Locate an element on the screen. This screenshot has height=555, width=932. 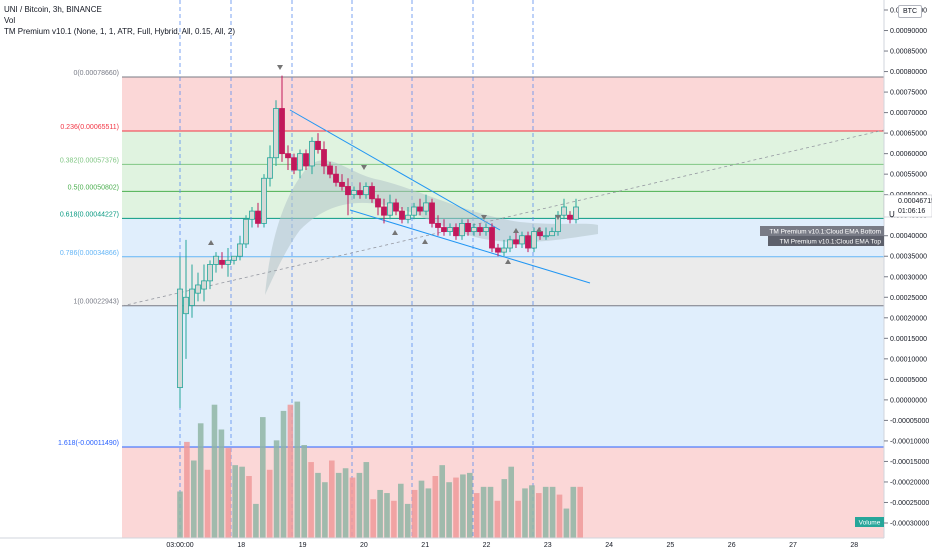
price-axis-label: 0.00075000 is located at coordinates (908, 93).